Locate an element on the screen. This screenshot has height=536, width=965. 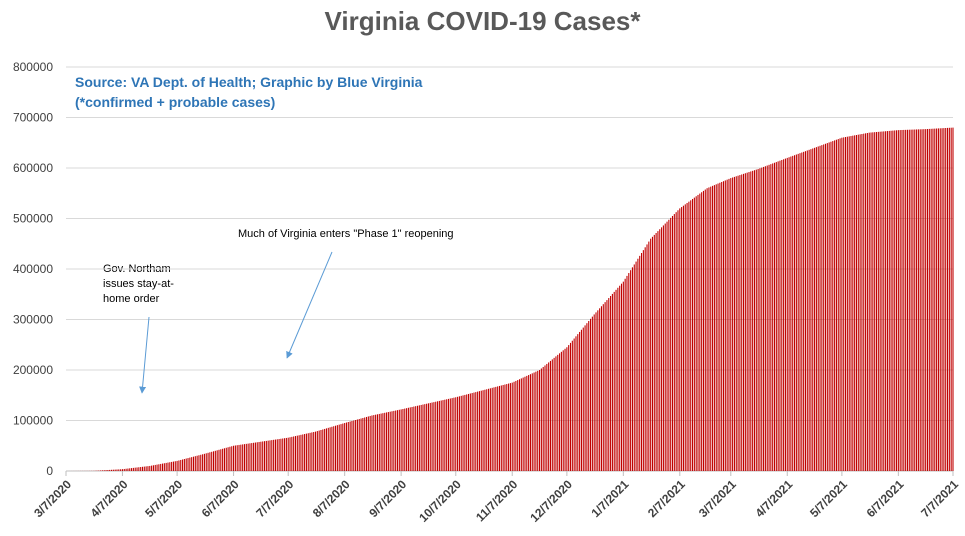
x-tick-label: 4/7/2021 is located at coordinates (773, 498).